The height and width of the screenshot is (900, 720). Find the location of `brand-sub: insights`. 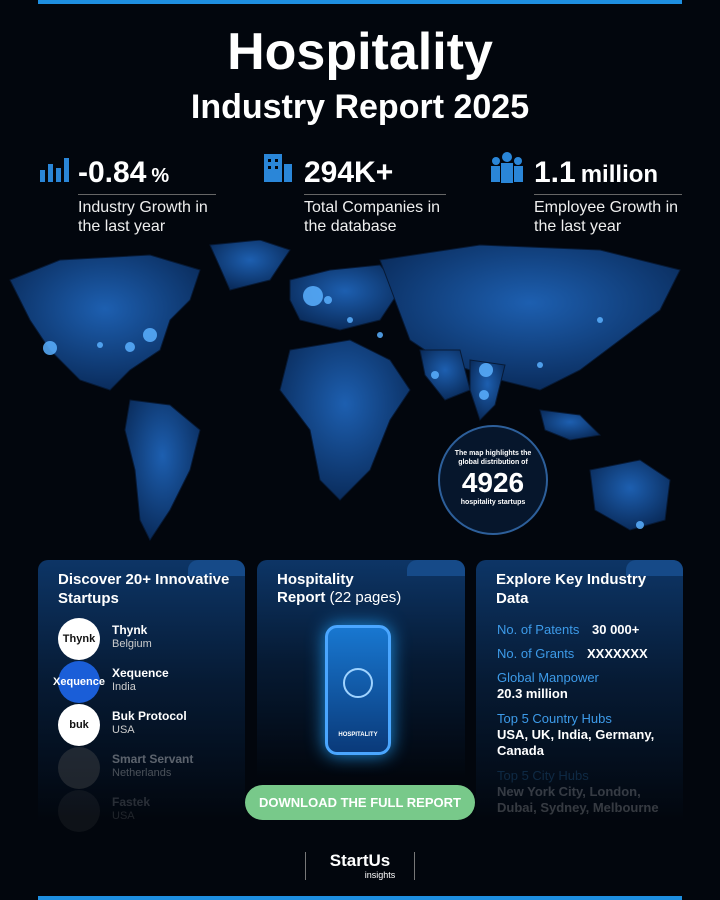

brand-sub: insights is located at coordinates (380, 875).